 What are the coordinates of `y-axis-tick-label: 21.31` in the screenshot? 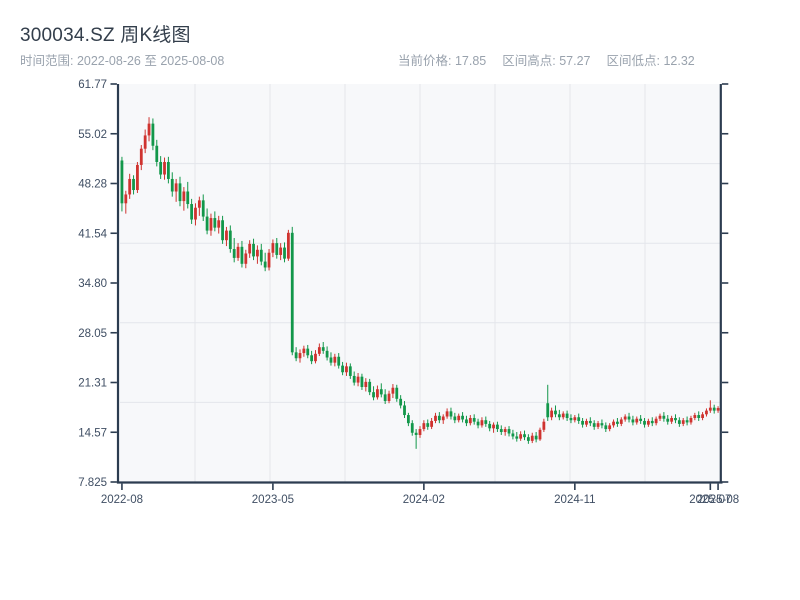 It's located at (92, 384).